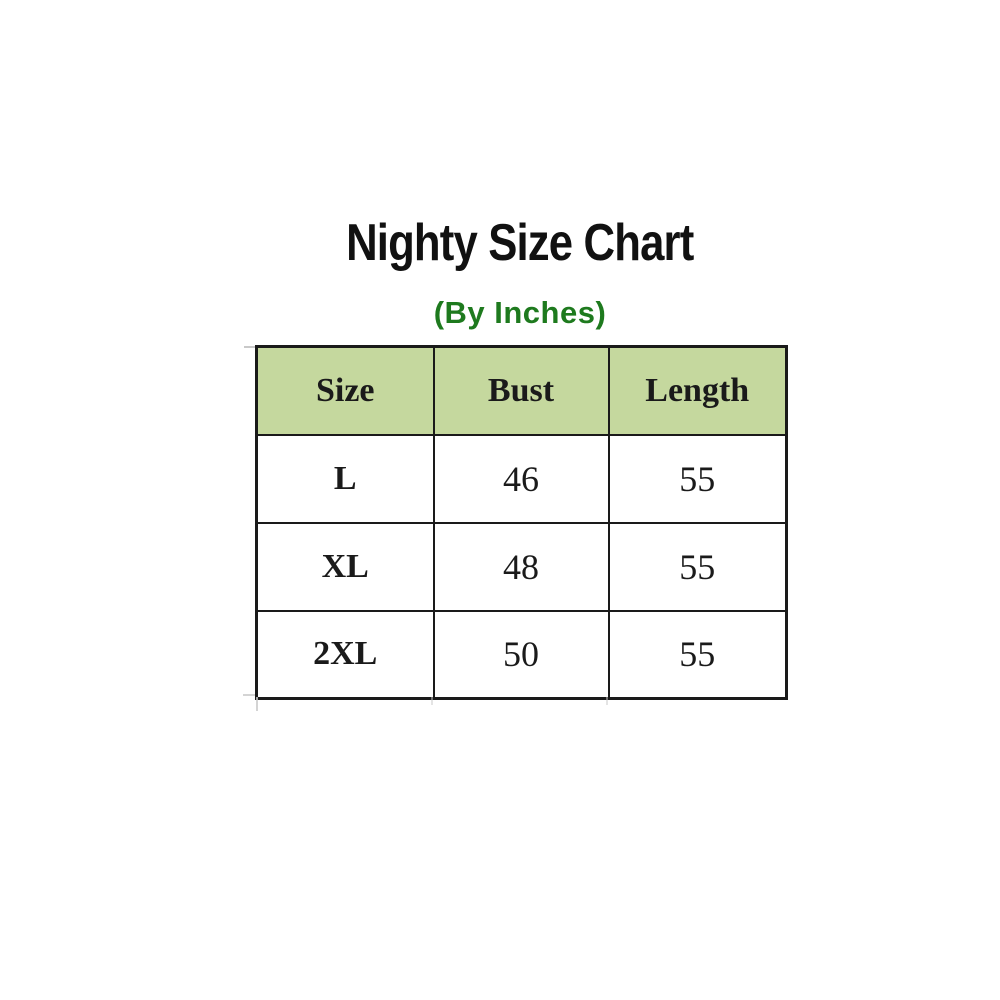  I want to click on header-cell-length: Length, so click(697, 390).